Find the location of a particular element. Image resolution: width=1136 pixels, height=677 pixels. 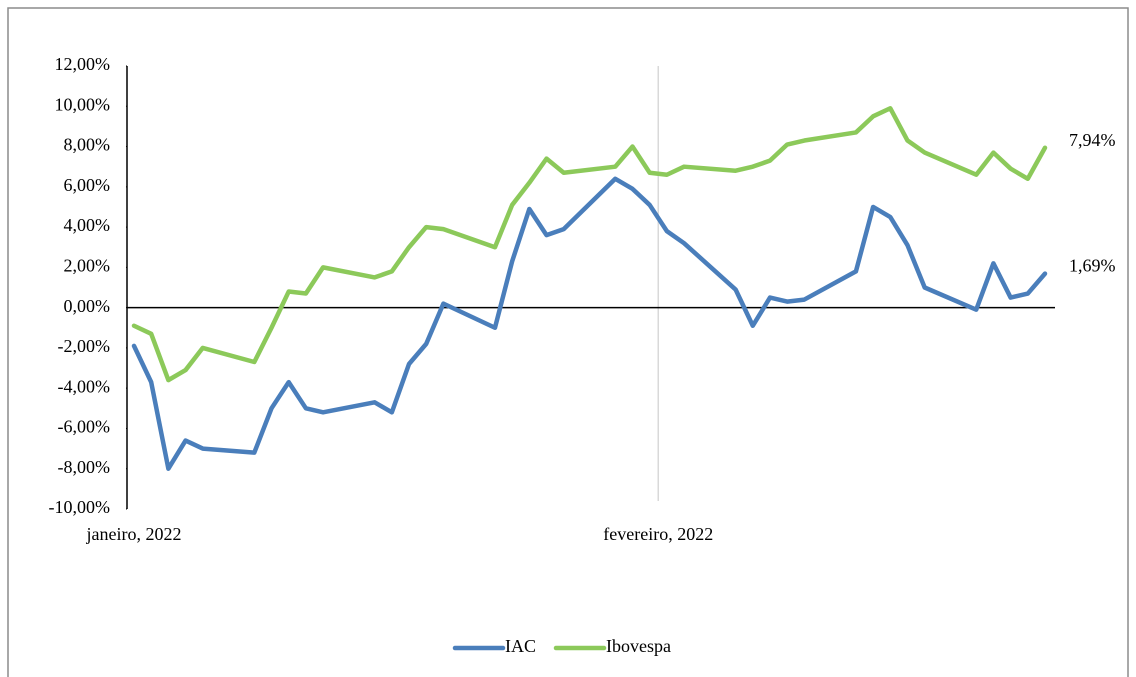

y-tick-label: 8,00% is located at coordinates (87, 145).